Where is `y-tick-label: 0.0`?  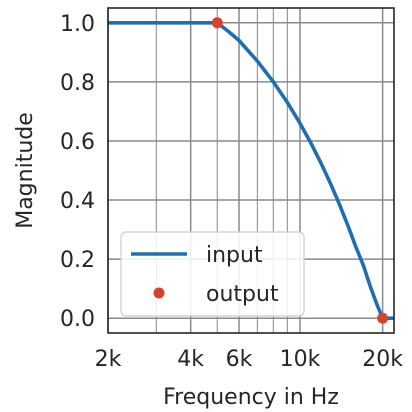 y-tick-label: 0.0 is located at coordinates (77, 319).